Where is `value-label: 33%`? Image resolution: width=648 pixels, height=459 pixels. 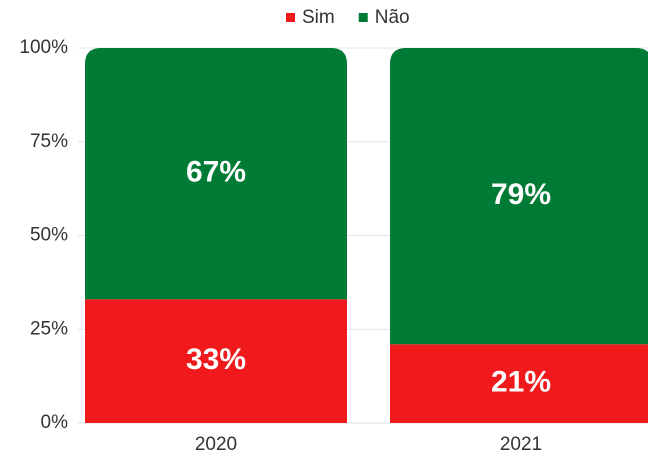 value-label: 33% is located at coordinates (216, 359).